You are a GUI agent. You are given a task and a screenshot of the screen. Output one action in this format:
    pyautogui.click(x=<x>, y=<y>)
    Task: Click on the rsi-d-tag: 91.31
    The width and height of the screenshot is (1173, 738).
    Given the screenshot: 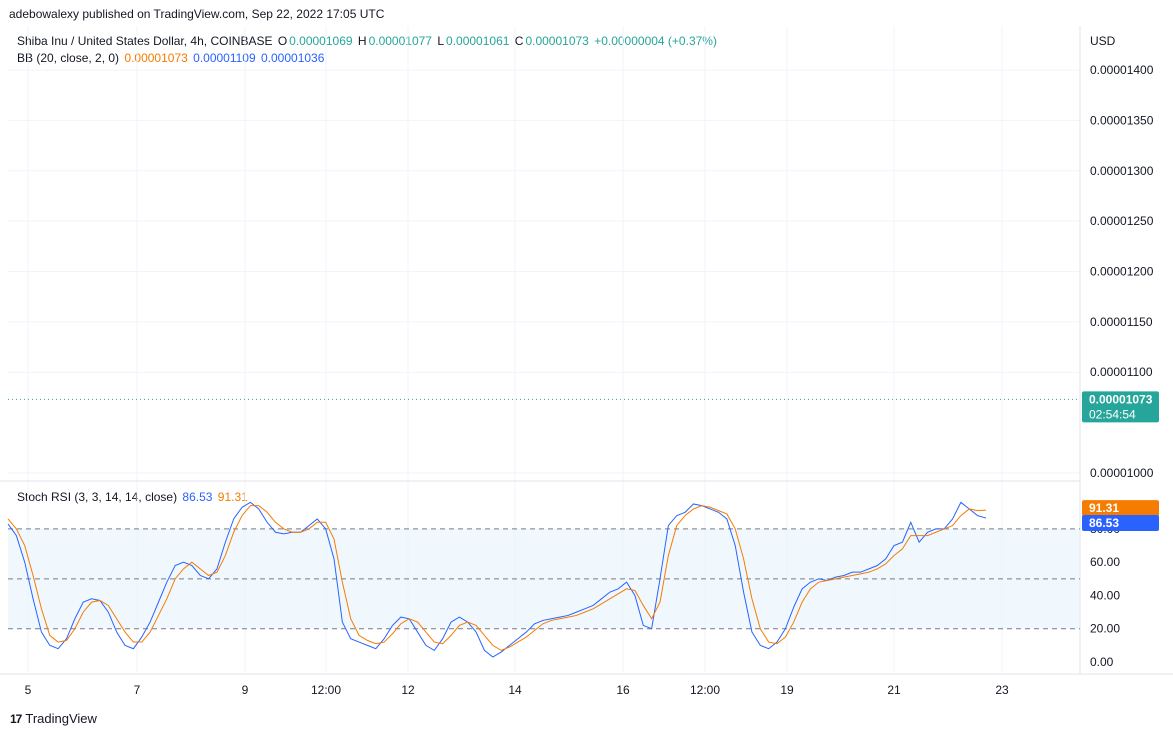 What is the action you would take?
    pyautogui.click(x=1120, y=508)
    